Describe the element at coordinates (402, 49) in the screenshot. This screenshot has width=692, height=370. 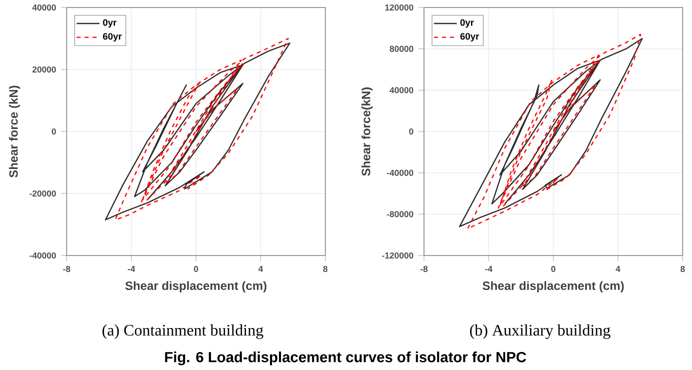
I see `y-tick-label: 80000` at that location.